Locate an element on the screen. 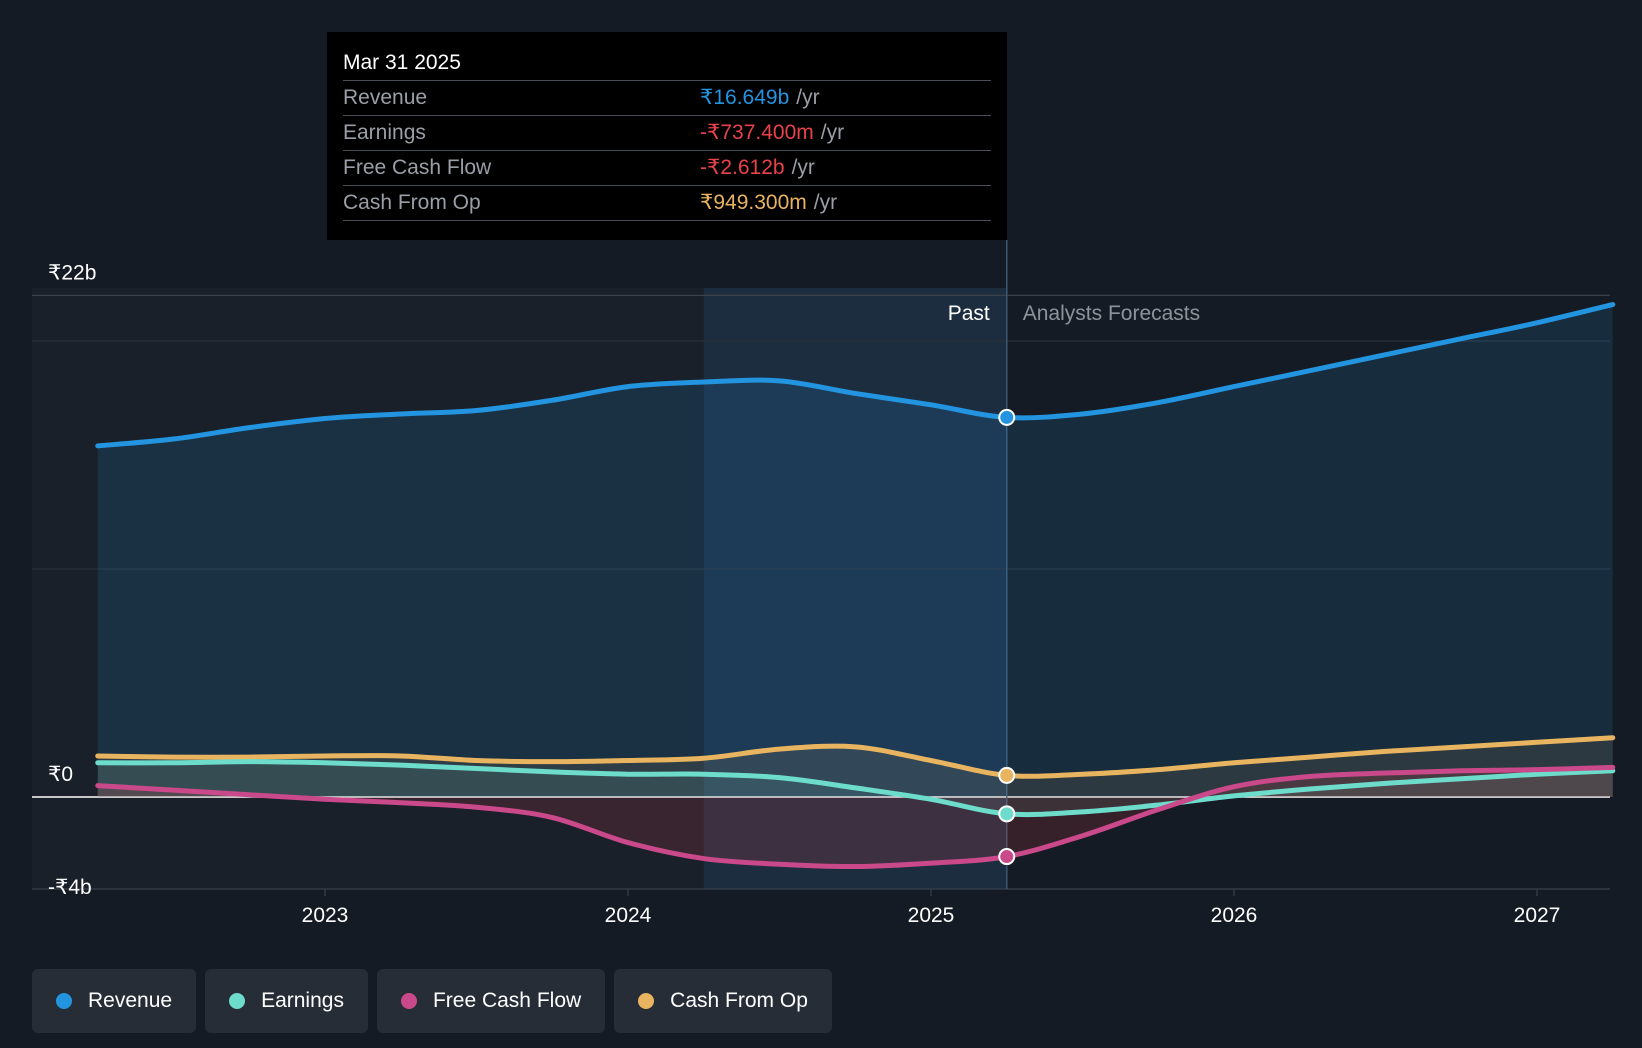  free-cash-flow-line is located at coordinates (855, 817).